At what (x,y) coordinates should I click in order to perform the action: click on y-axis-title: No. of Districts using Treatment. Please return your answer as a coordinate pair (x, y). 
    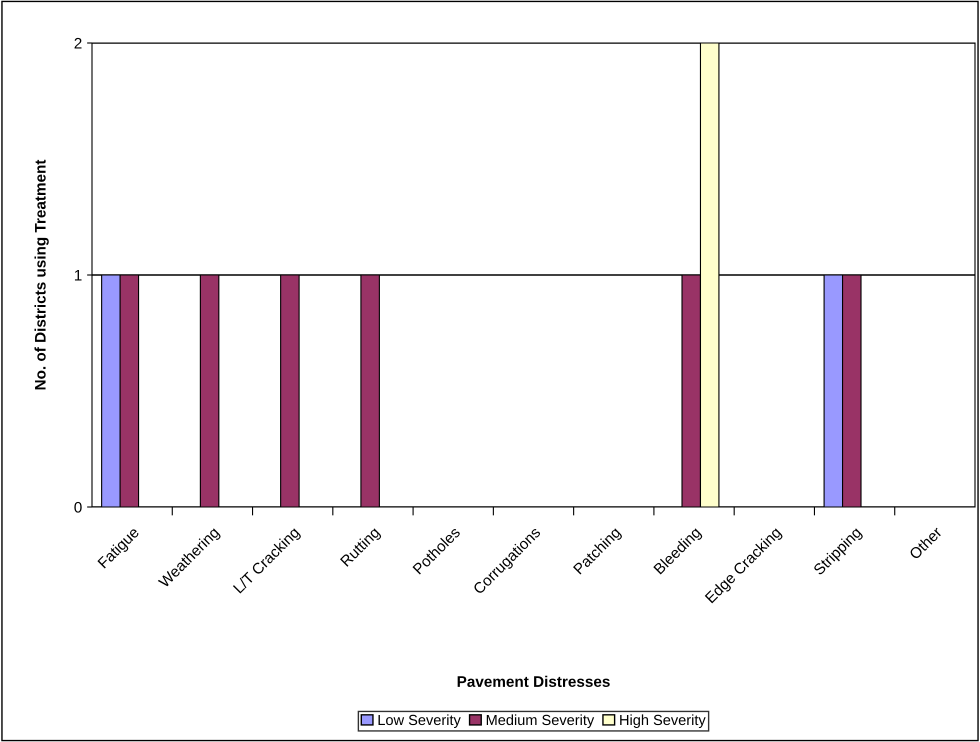
    Looking at the image, I should click on (41, 275).